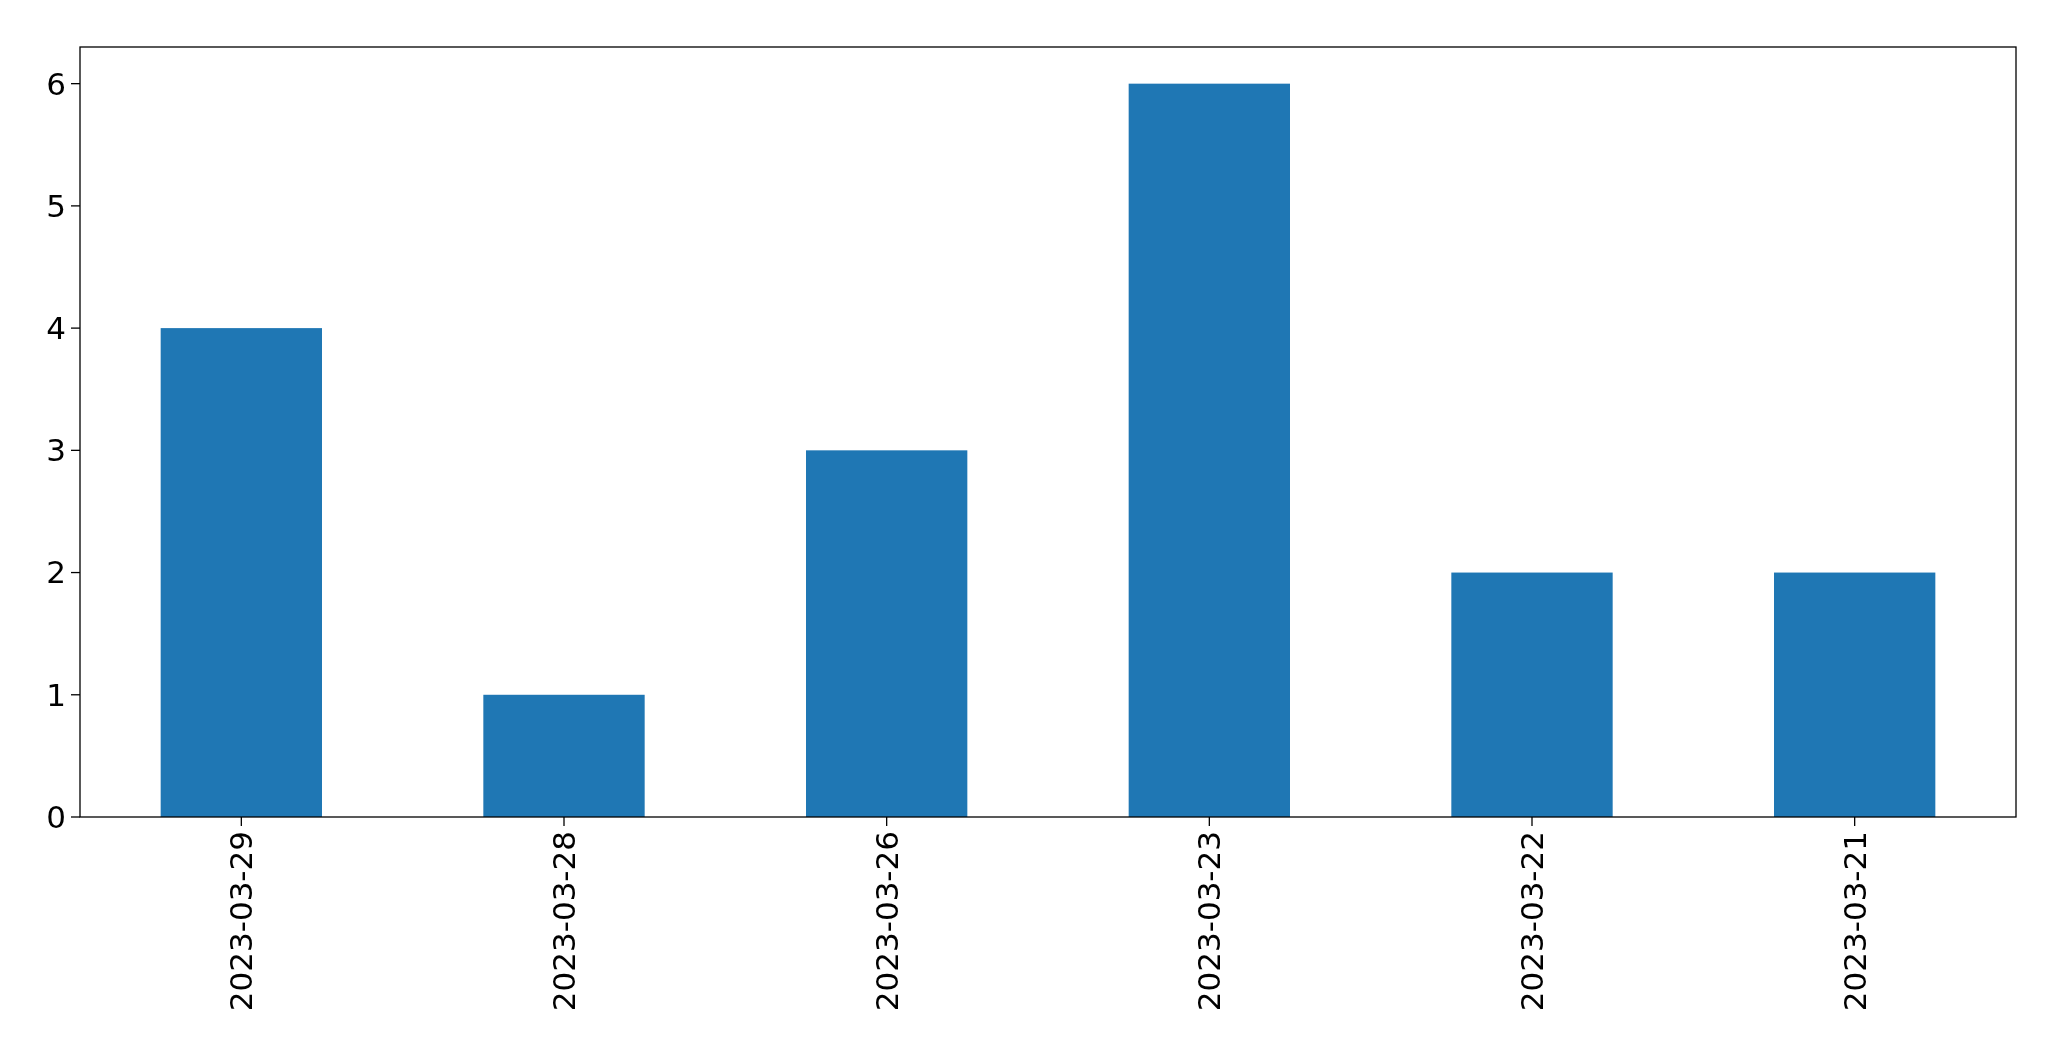  What do you see at coordinates (56, 450) in the screenshot?
I see `y-tick-label: 3` at bounding box center [56, 450].